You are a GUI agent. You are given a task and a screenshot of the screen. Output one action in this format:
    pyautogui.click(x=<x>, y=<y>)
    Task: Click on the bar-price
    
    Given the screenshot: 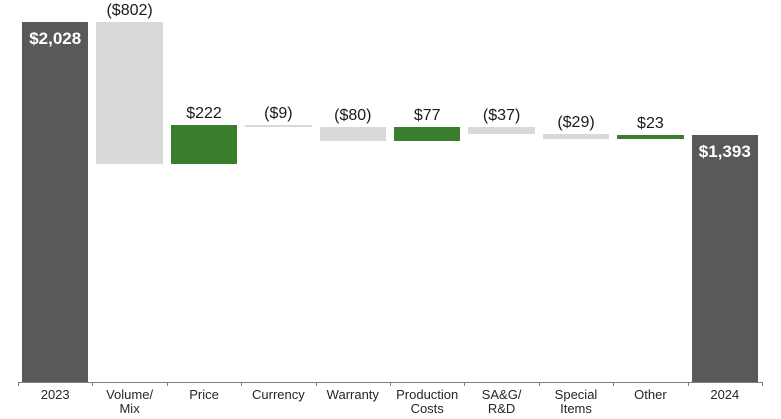 What is the action you would take?
    pyautogui.click(x=204, y=144)
    